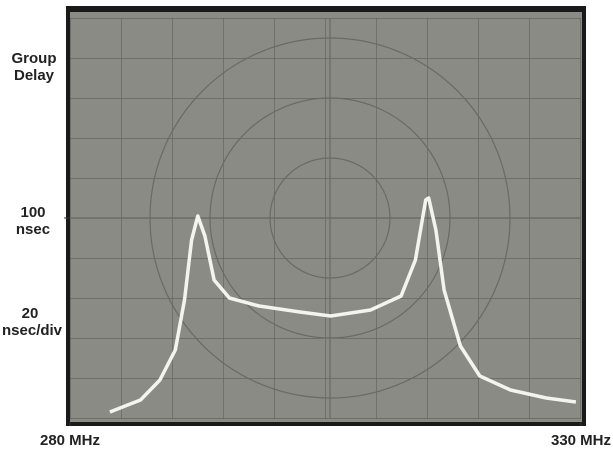  Describe the element at coordinates (33, 221) in the screenshot. I see `y-tick-label: 100 nsec` at that location.